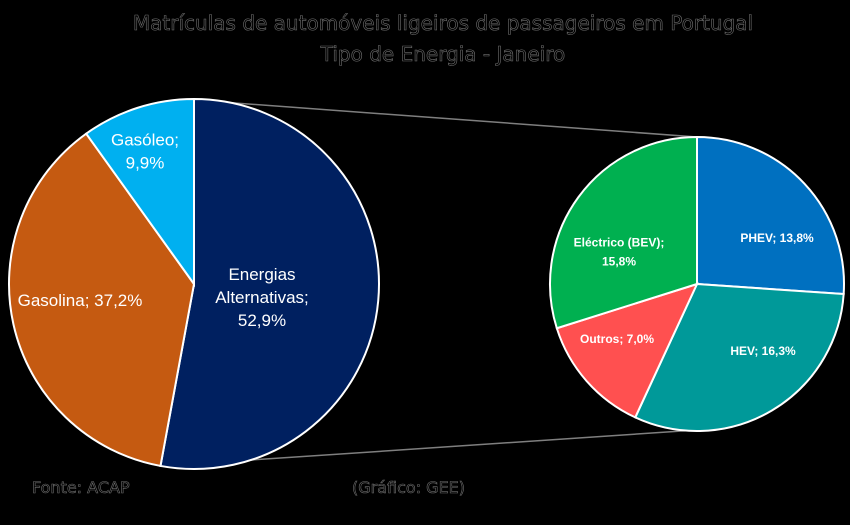 This screenshot has width=850, height=525. What do you see at coordinates (262, 297) in the screenshot?
I see `slice-label-energias-alternativas: Energias Alternativas; 52,9%` at bounding box center [262, 297].